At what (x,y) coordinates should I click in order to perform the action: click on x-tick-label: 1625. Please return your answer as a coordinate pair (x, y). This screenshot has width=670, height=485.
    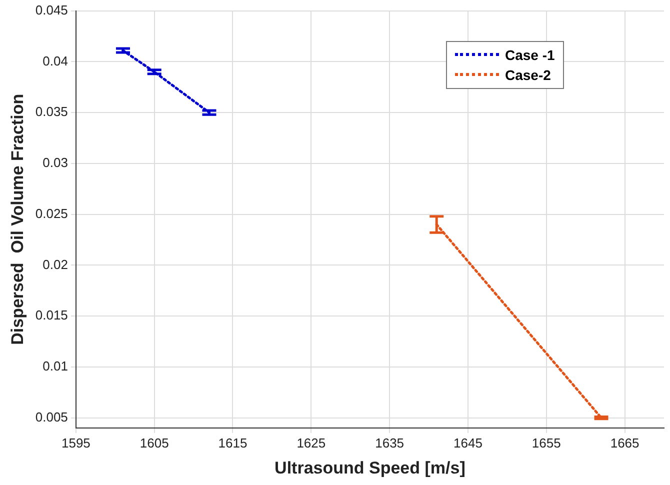
    Looking at the image, I should click on (311, 442).